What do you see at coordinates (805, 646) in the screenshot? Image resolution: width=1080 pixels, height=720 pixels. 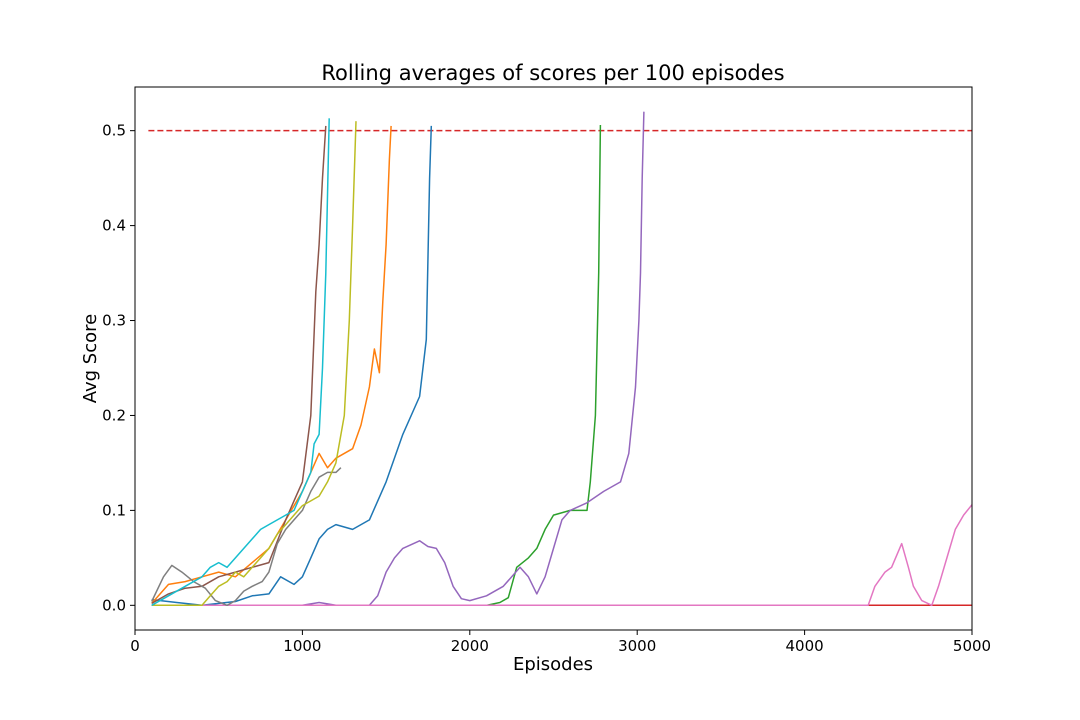 I see `x-tick-label: 4000` at bounding box center [805, 646].